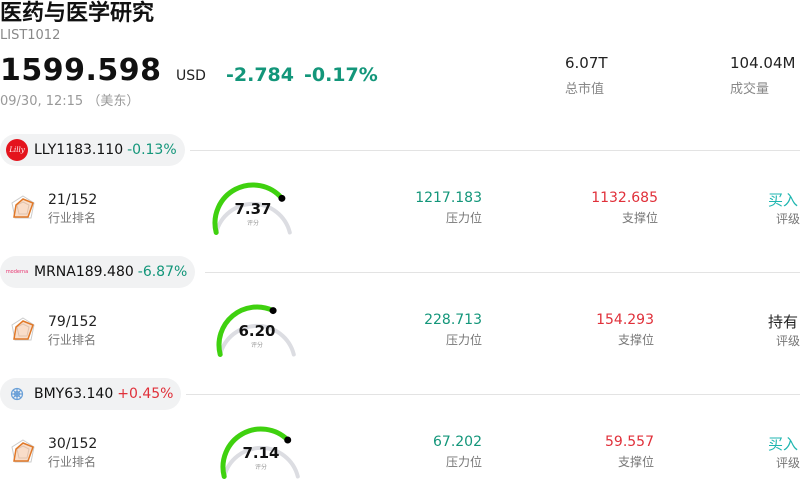 The width and height of the screenshot is (800, 488). I want to click on page-title: 医药与医学研究, so click(77, 13).